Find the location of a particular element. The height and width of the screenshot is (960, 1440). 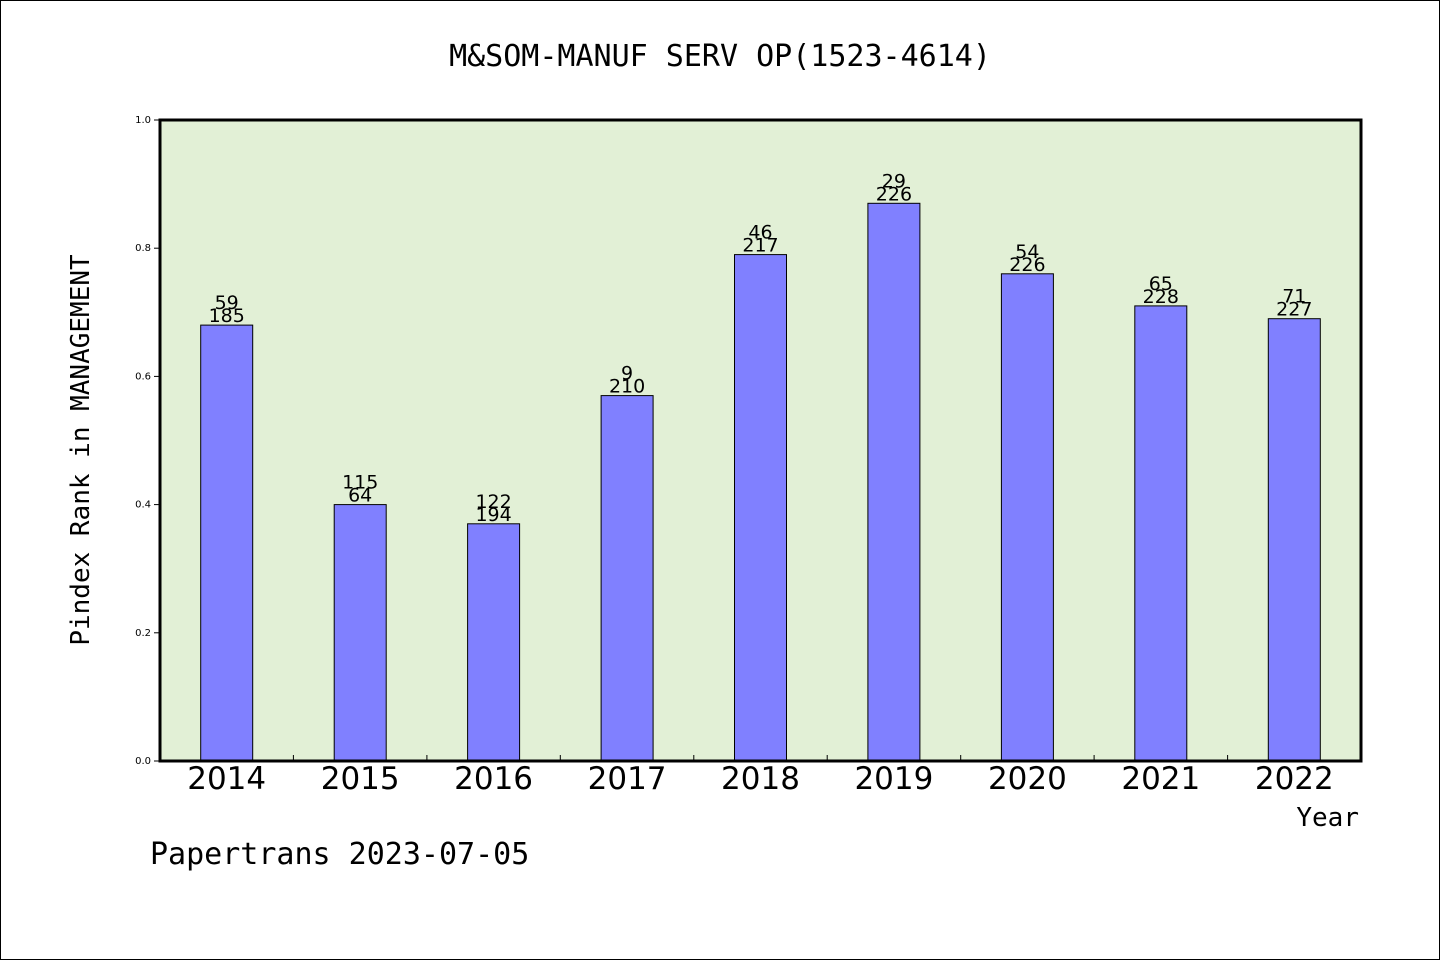

chart-title: M&SOM-MANUF SERV OP(1523-4614) is located at coordinates (720, 56).